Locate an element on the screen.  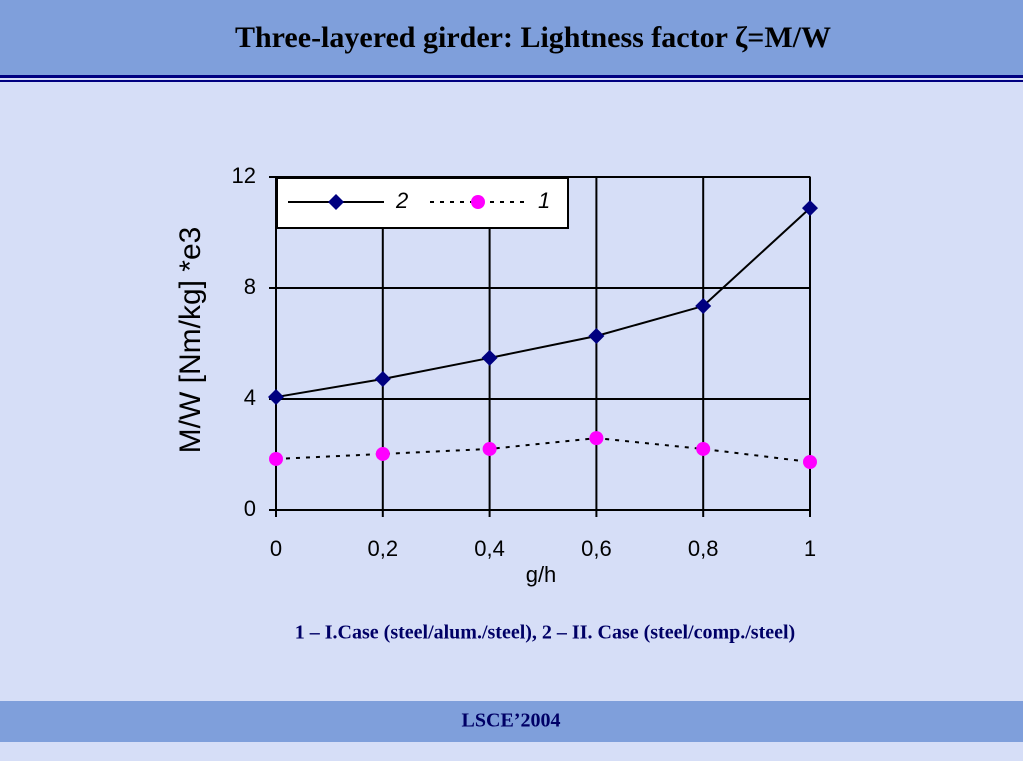
legend-label: 2 is located at coordinates (401, 200).